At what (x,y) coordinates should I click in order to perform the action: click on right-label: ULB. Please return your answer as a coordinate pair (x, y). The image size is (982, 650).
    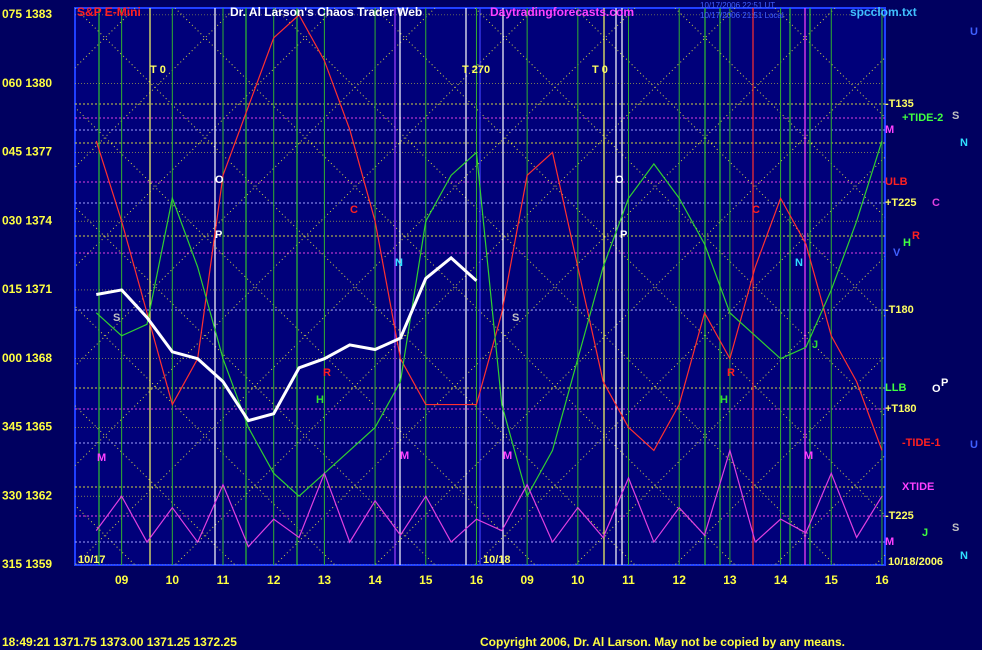
    Looking at the image, I should click on (896, 182).